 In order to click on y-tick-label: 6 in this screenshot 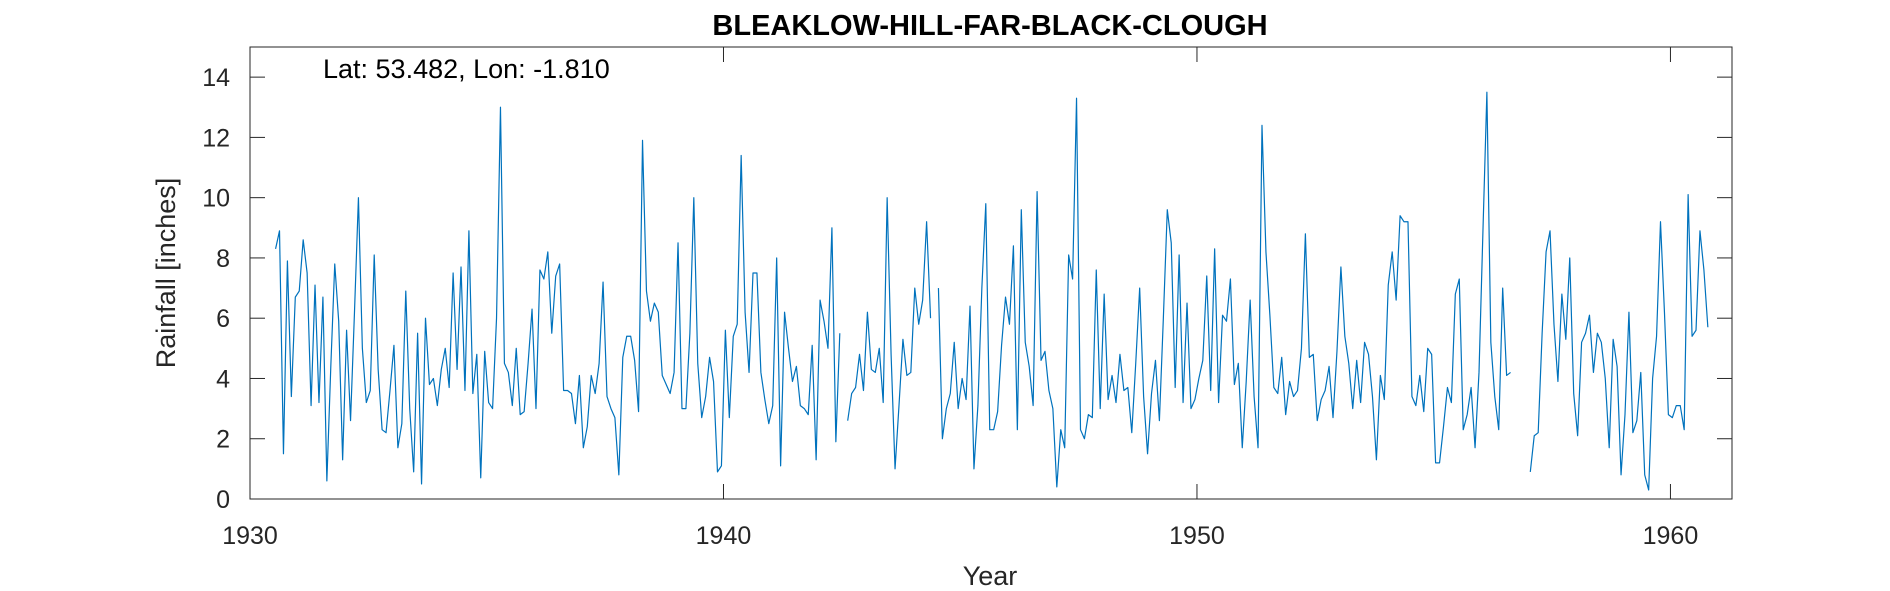, I will do `click(223, 319)`.